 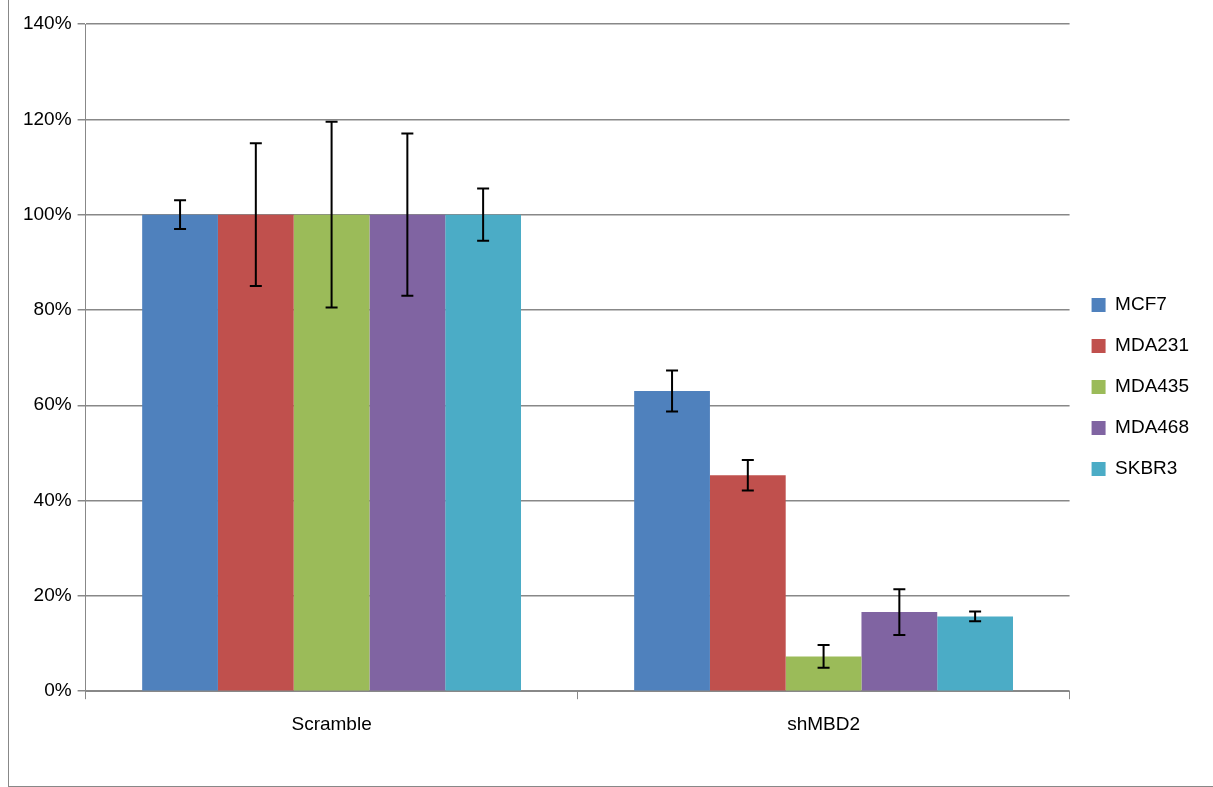 I want to click on y-tick-label: 140%, so click(x=47, y=23).